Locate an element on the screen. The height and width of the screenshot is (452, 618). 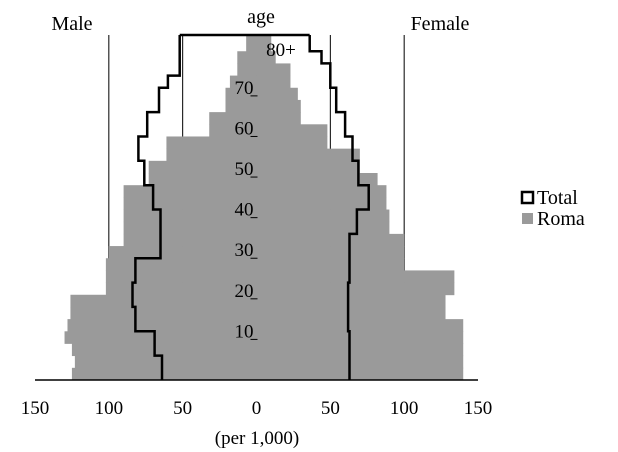
legend: Total Roma is located at coordinates (552, 208).